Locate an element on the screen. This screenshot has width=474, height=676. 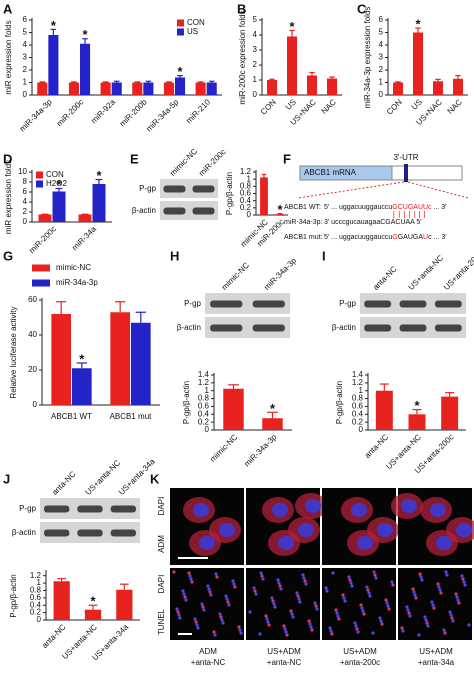
sequence-part: c ... 3' is located at coordinates (437, 237).